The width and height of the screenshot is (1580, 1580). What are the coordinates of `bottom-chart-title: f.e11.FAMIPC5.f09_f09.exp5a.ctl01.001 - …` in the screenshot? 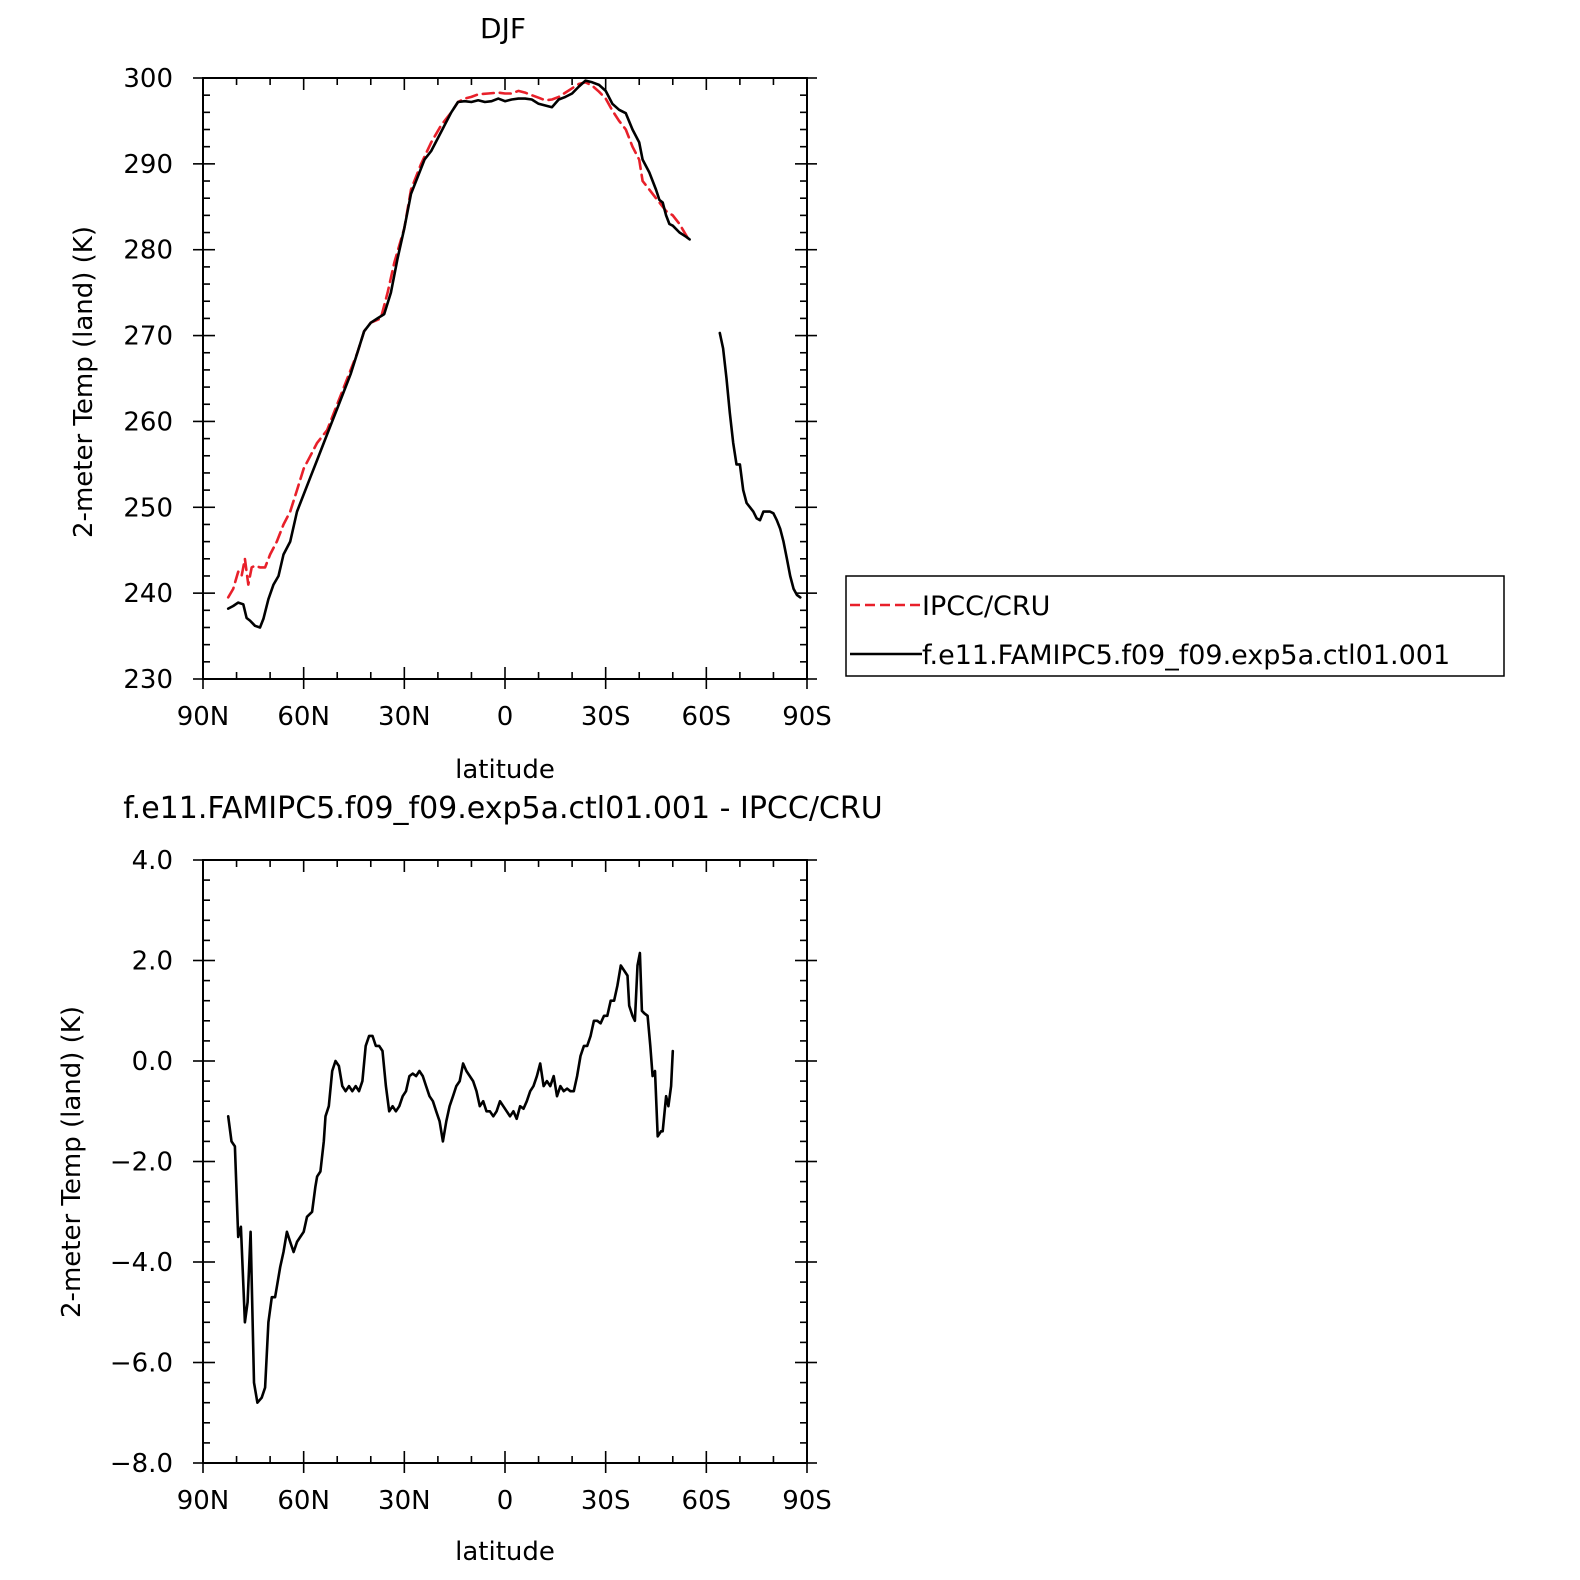 It's located at (502, 808).